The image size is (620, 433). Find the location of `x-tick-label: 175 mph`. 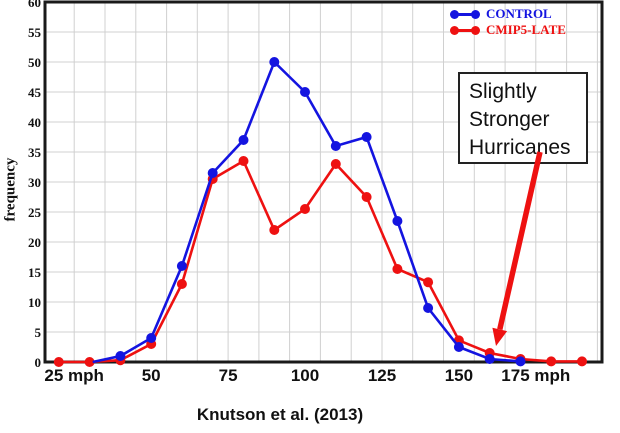

x-tick-label: 175 mph is located at coordinates (536, 375).